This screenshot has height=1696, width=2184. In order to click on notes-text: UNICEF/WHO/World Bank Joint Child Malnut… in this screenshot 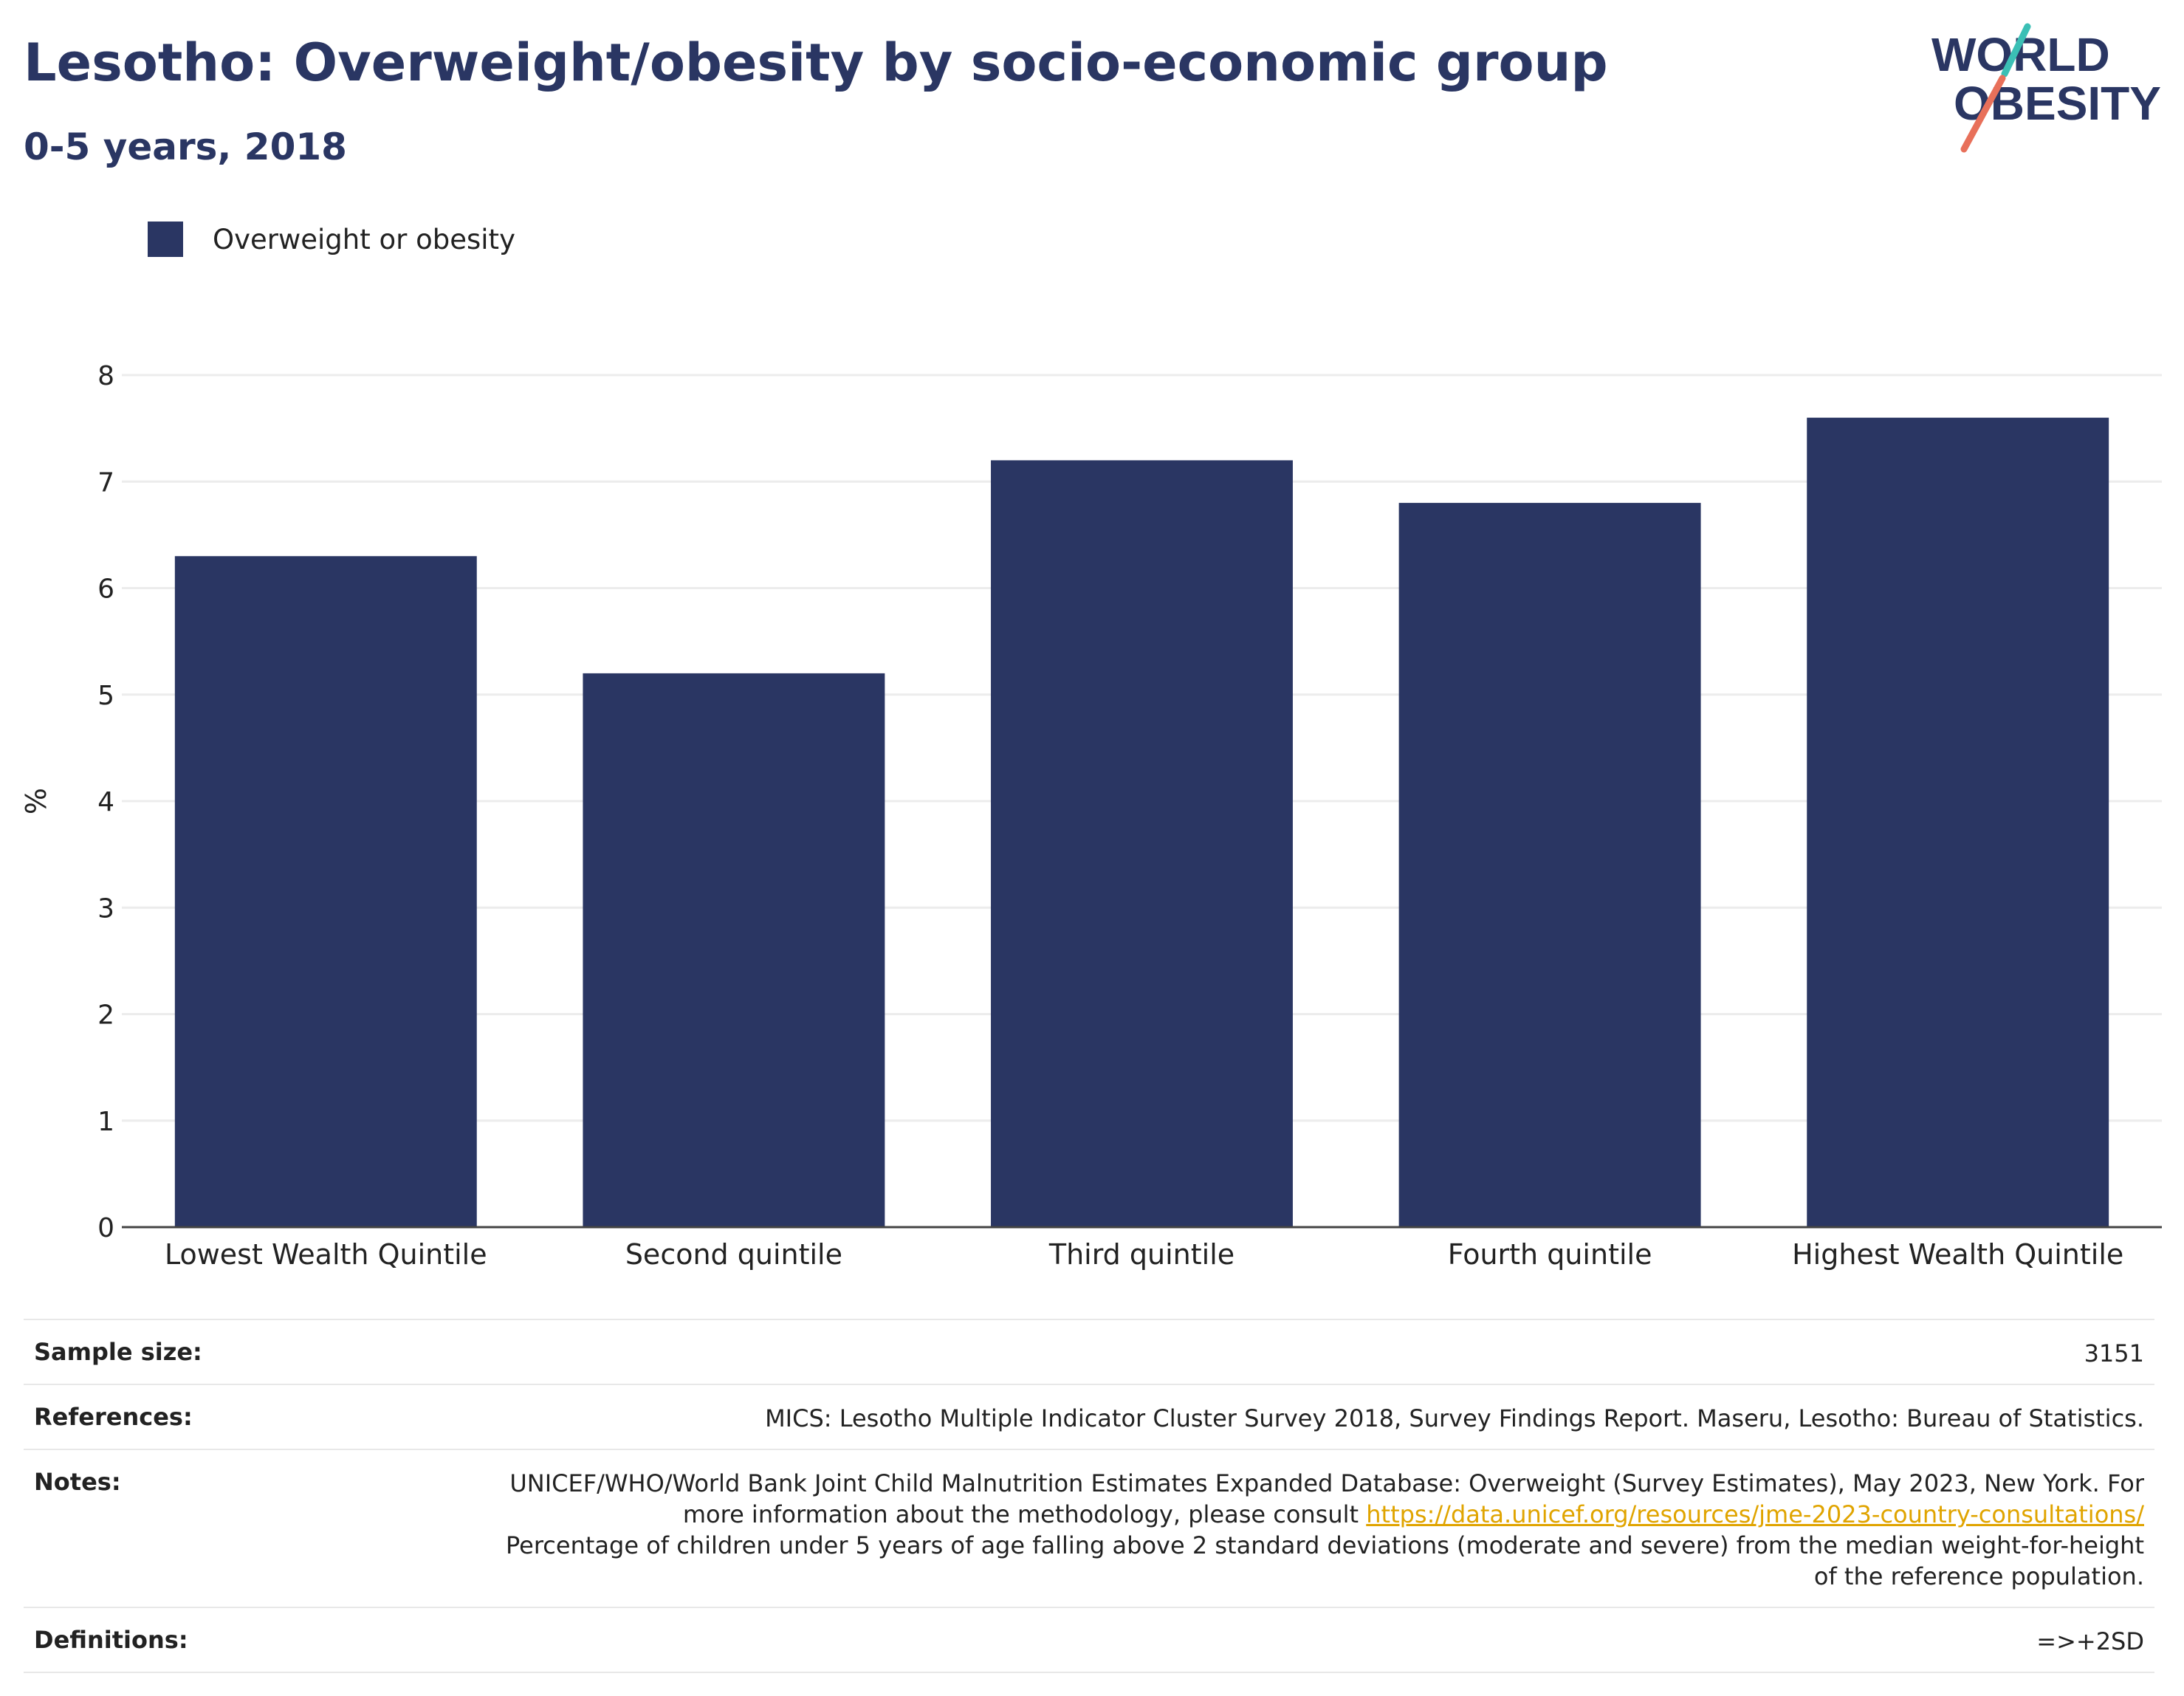, I will do `click(1327, 1498)`.